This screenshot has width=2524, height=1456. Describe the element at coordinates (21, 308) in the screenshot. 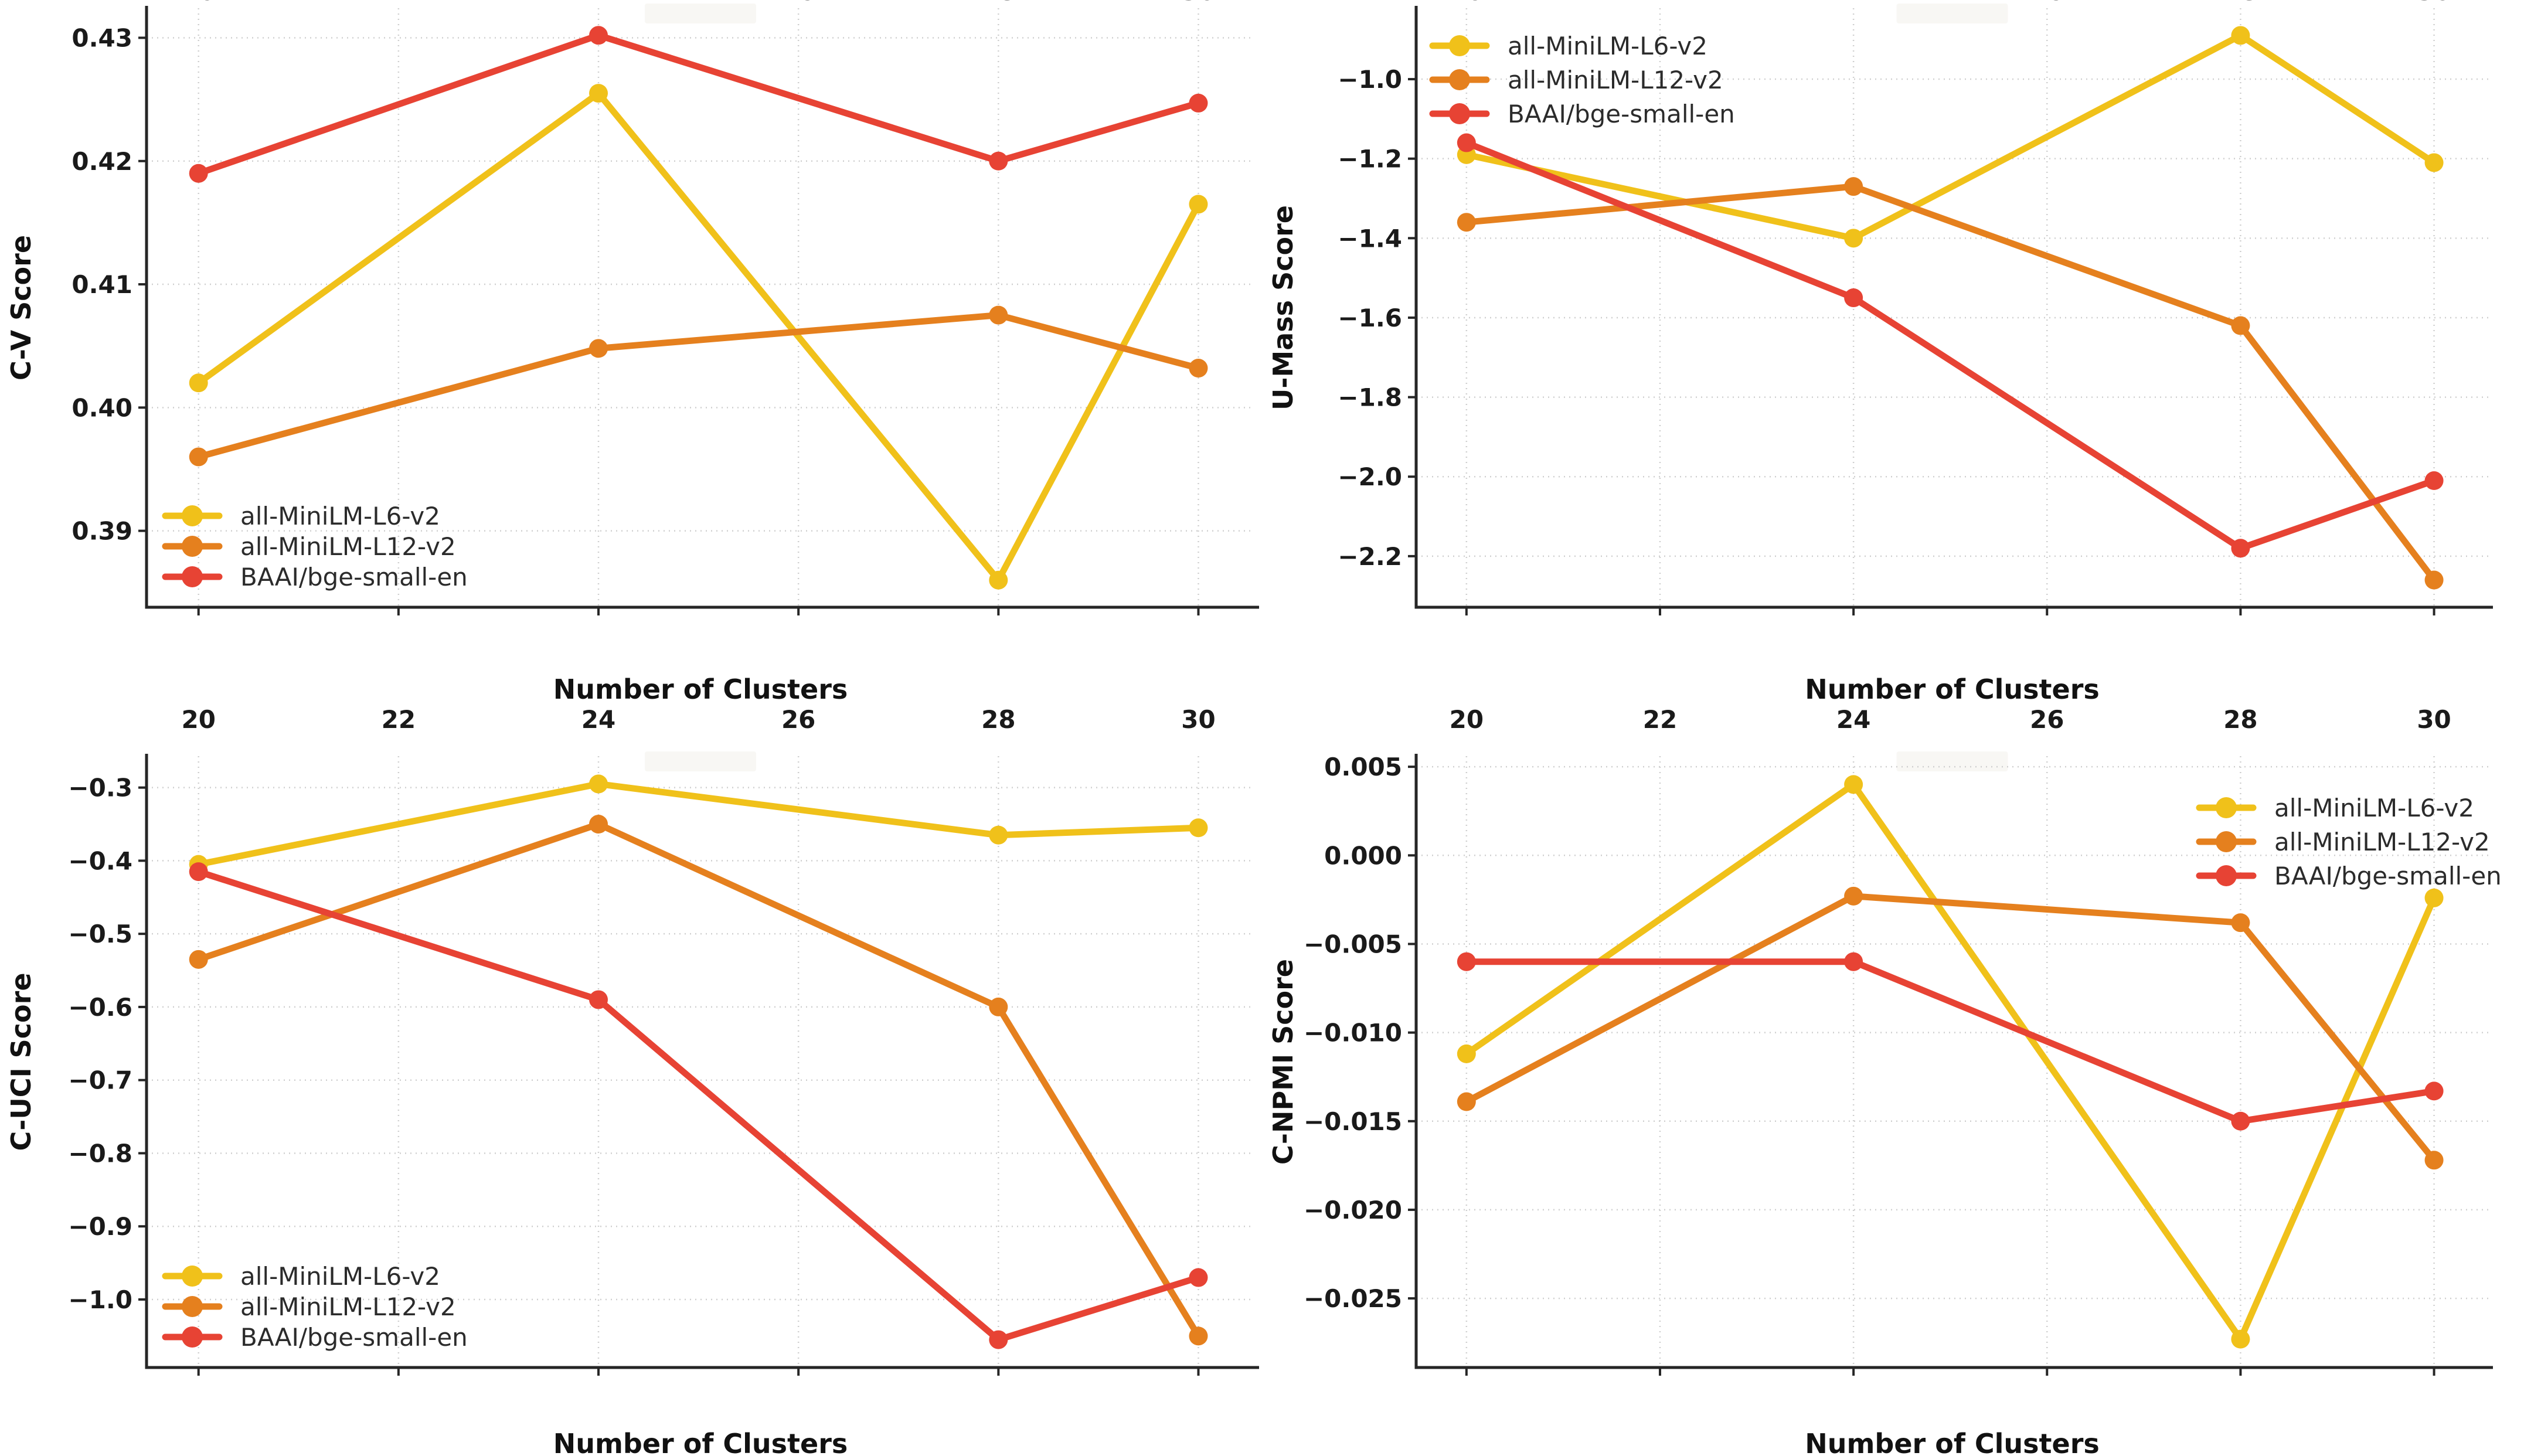

I see `y-axis-title: C-V Score` at that location.